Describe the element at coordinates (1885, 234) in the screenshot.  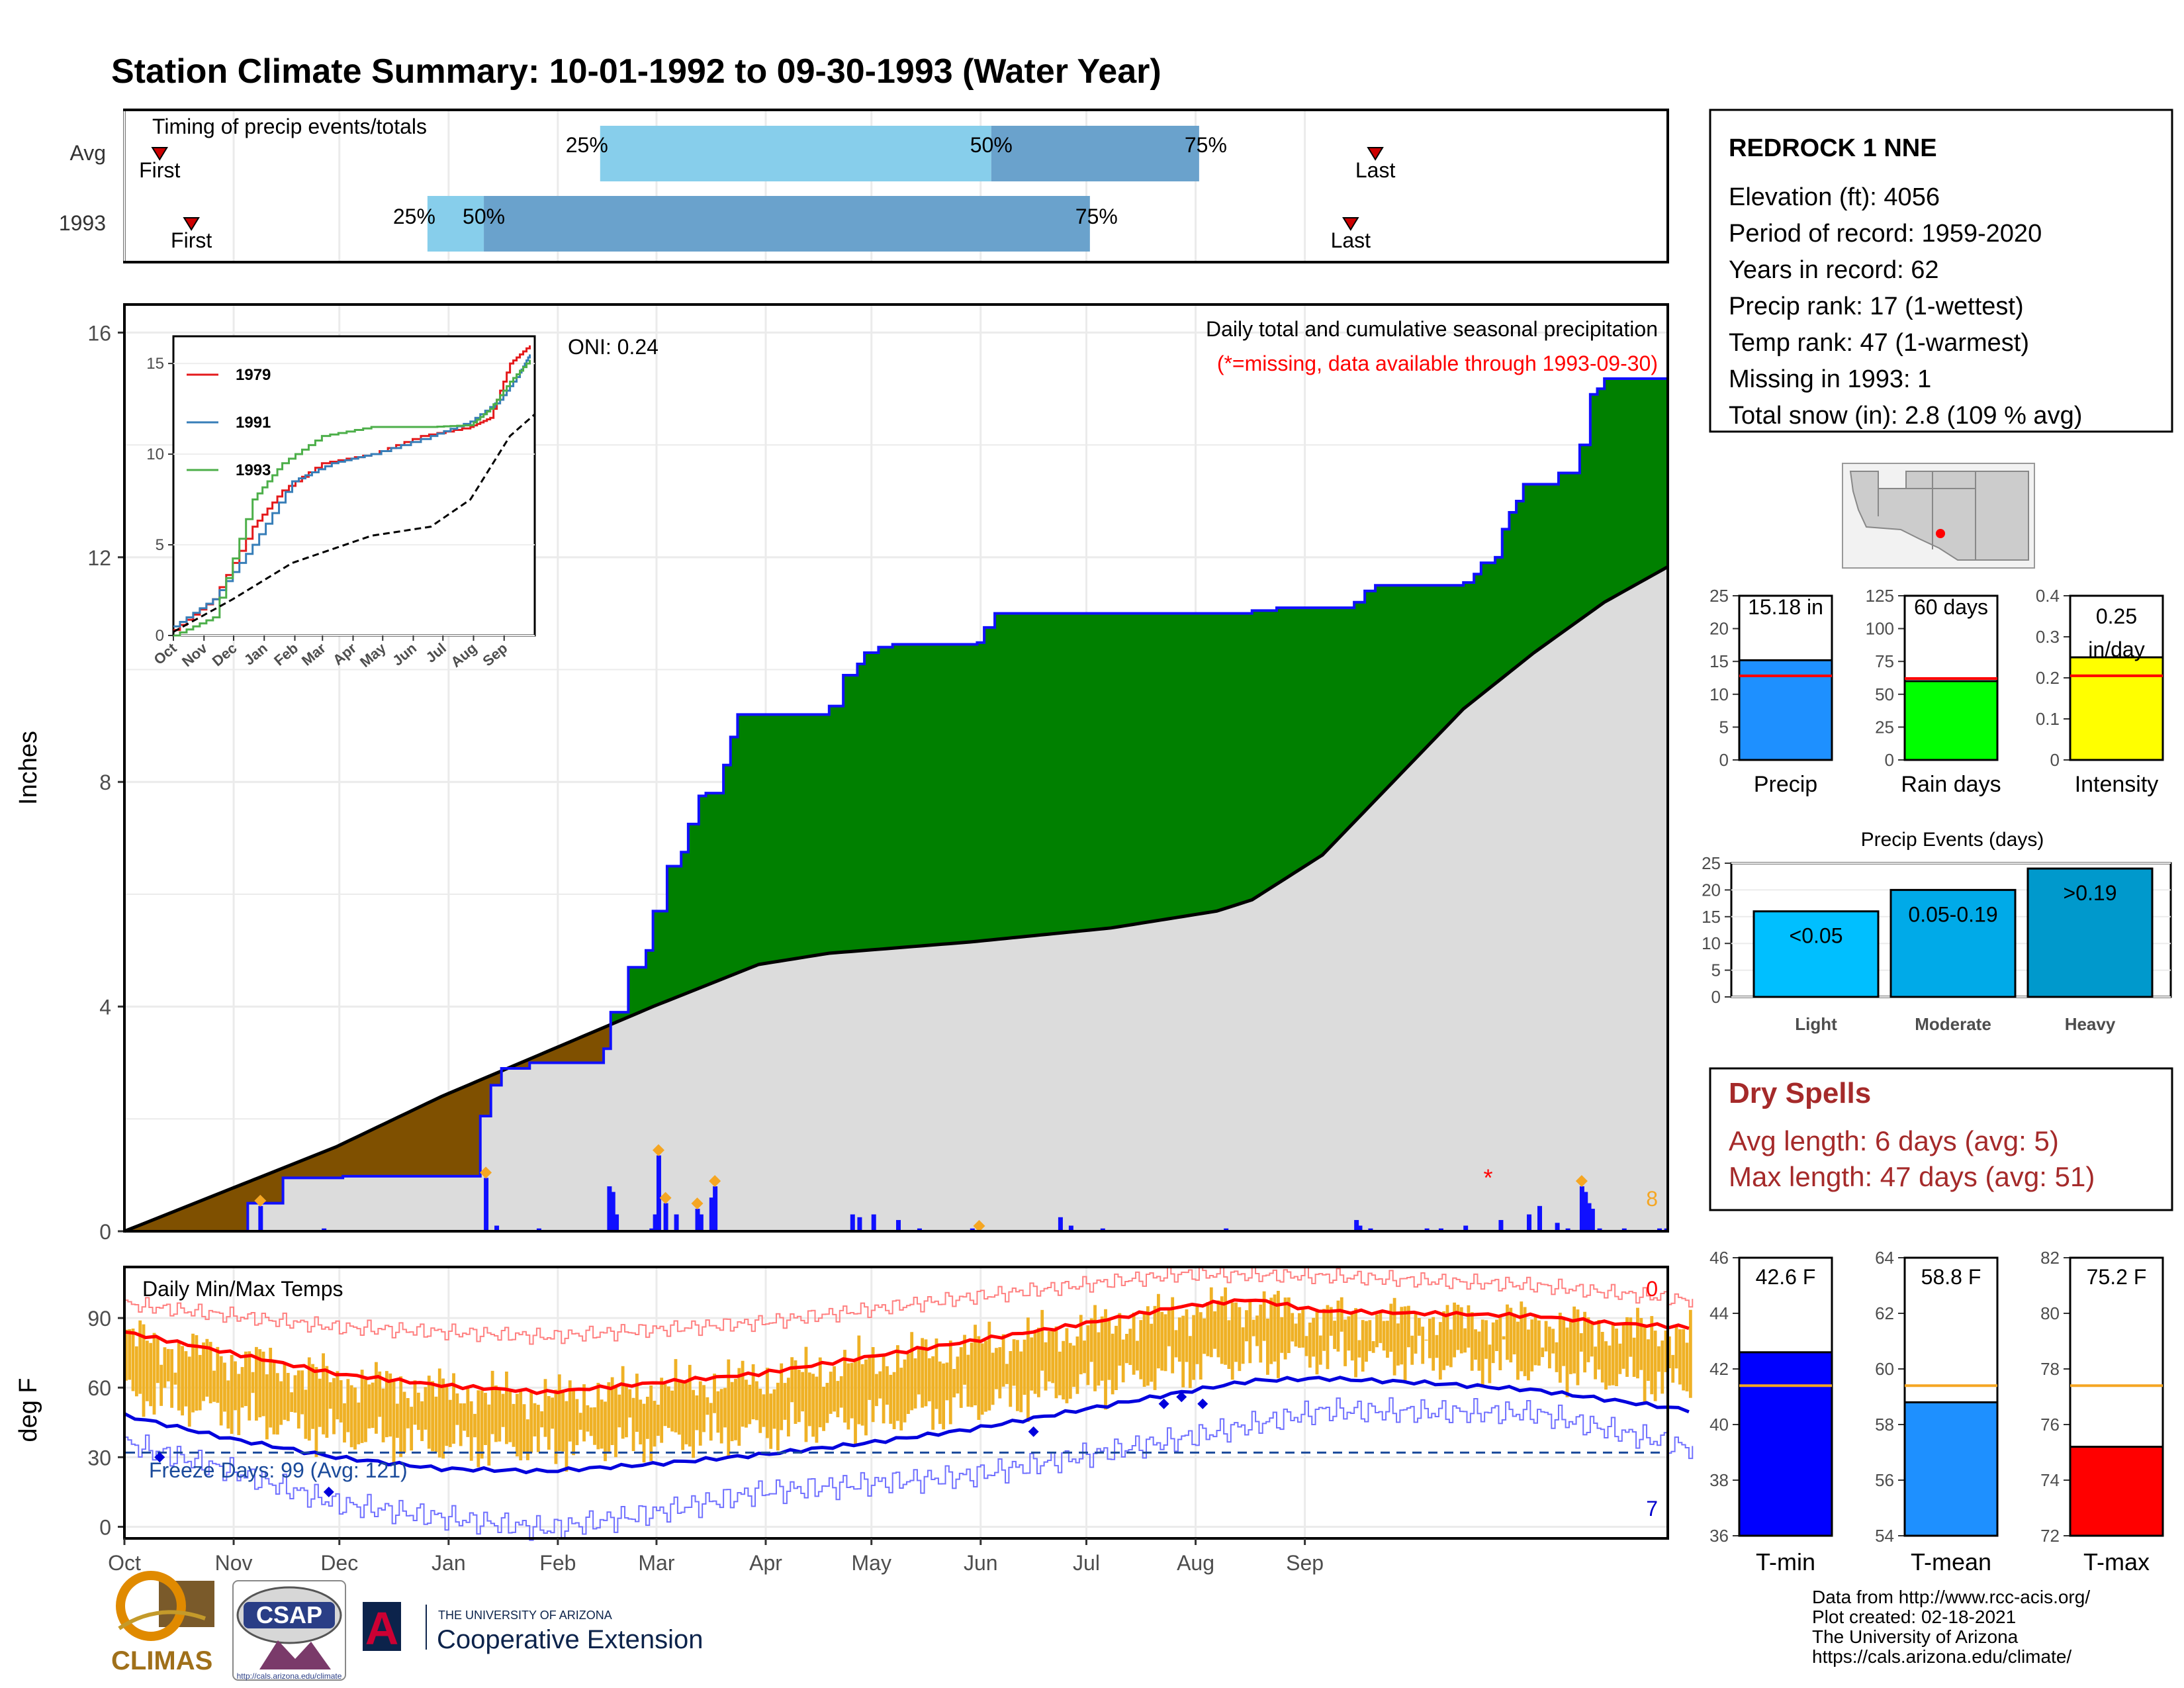
I see `station-line-2: Period of record: 1959-2020` at that location.